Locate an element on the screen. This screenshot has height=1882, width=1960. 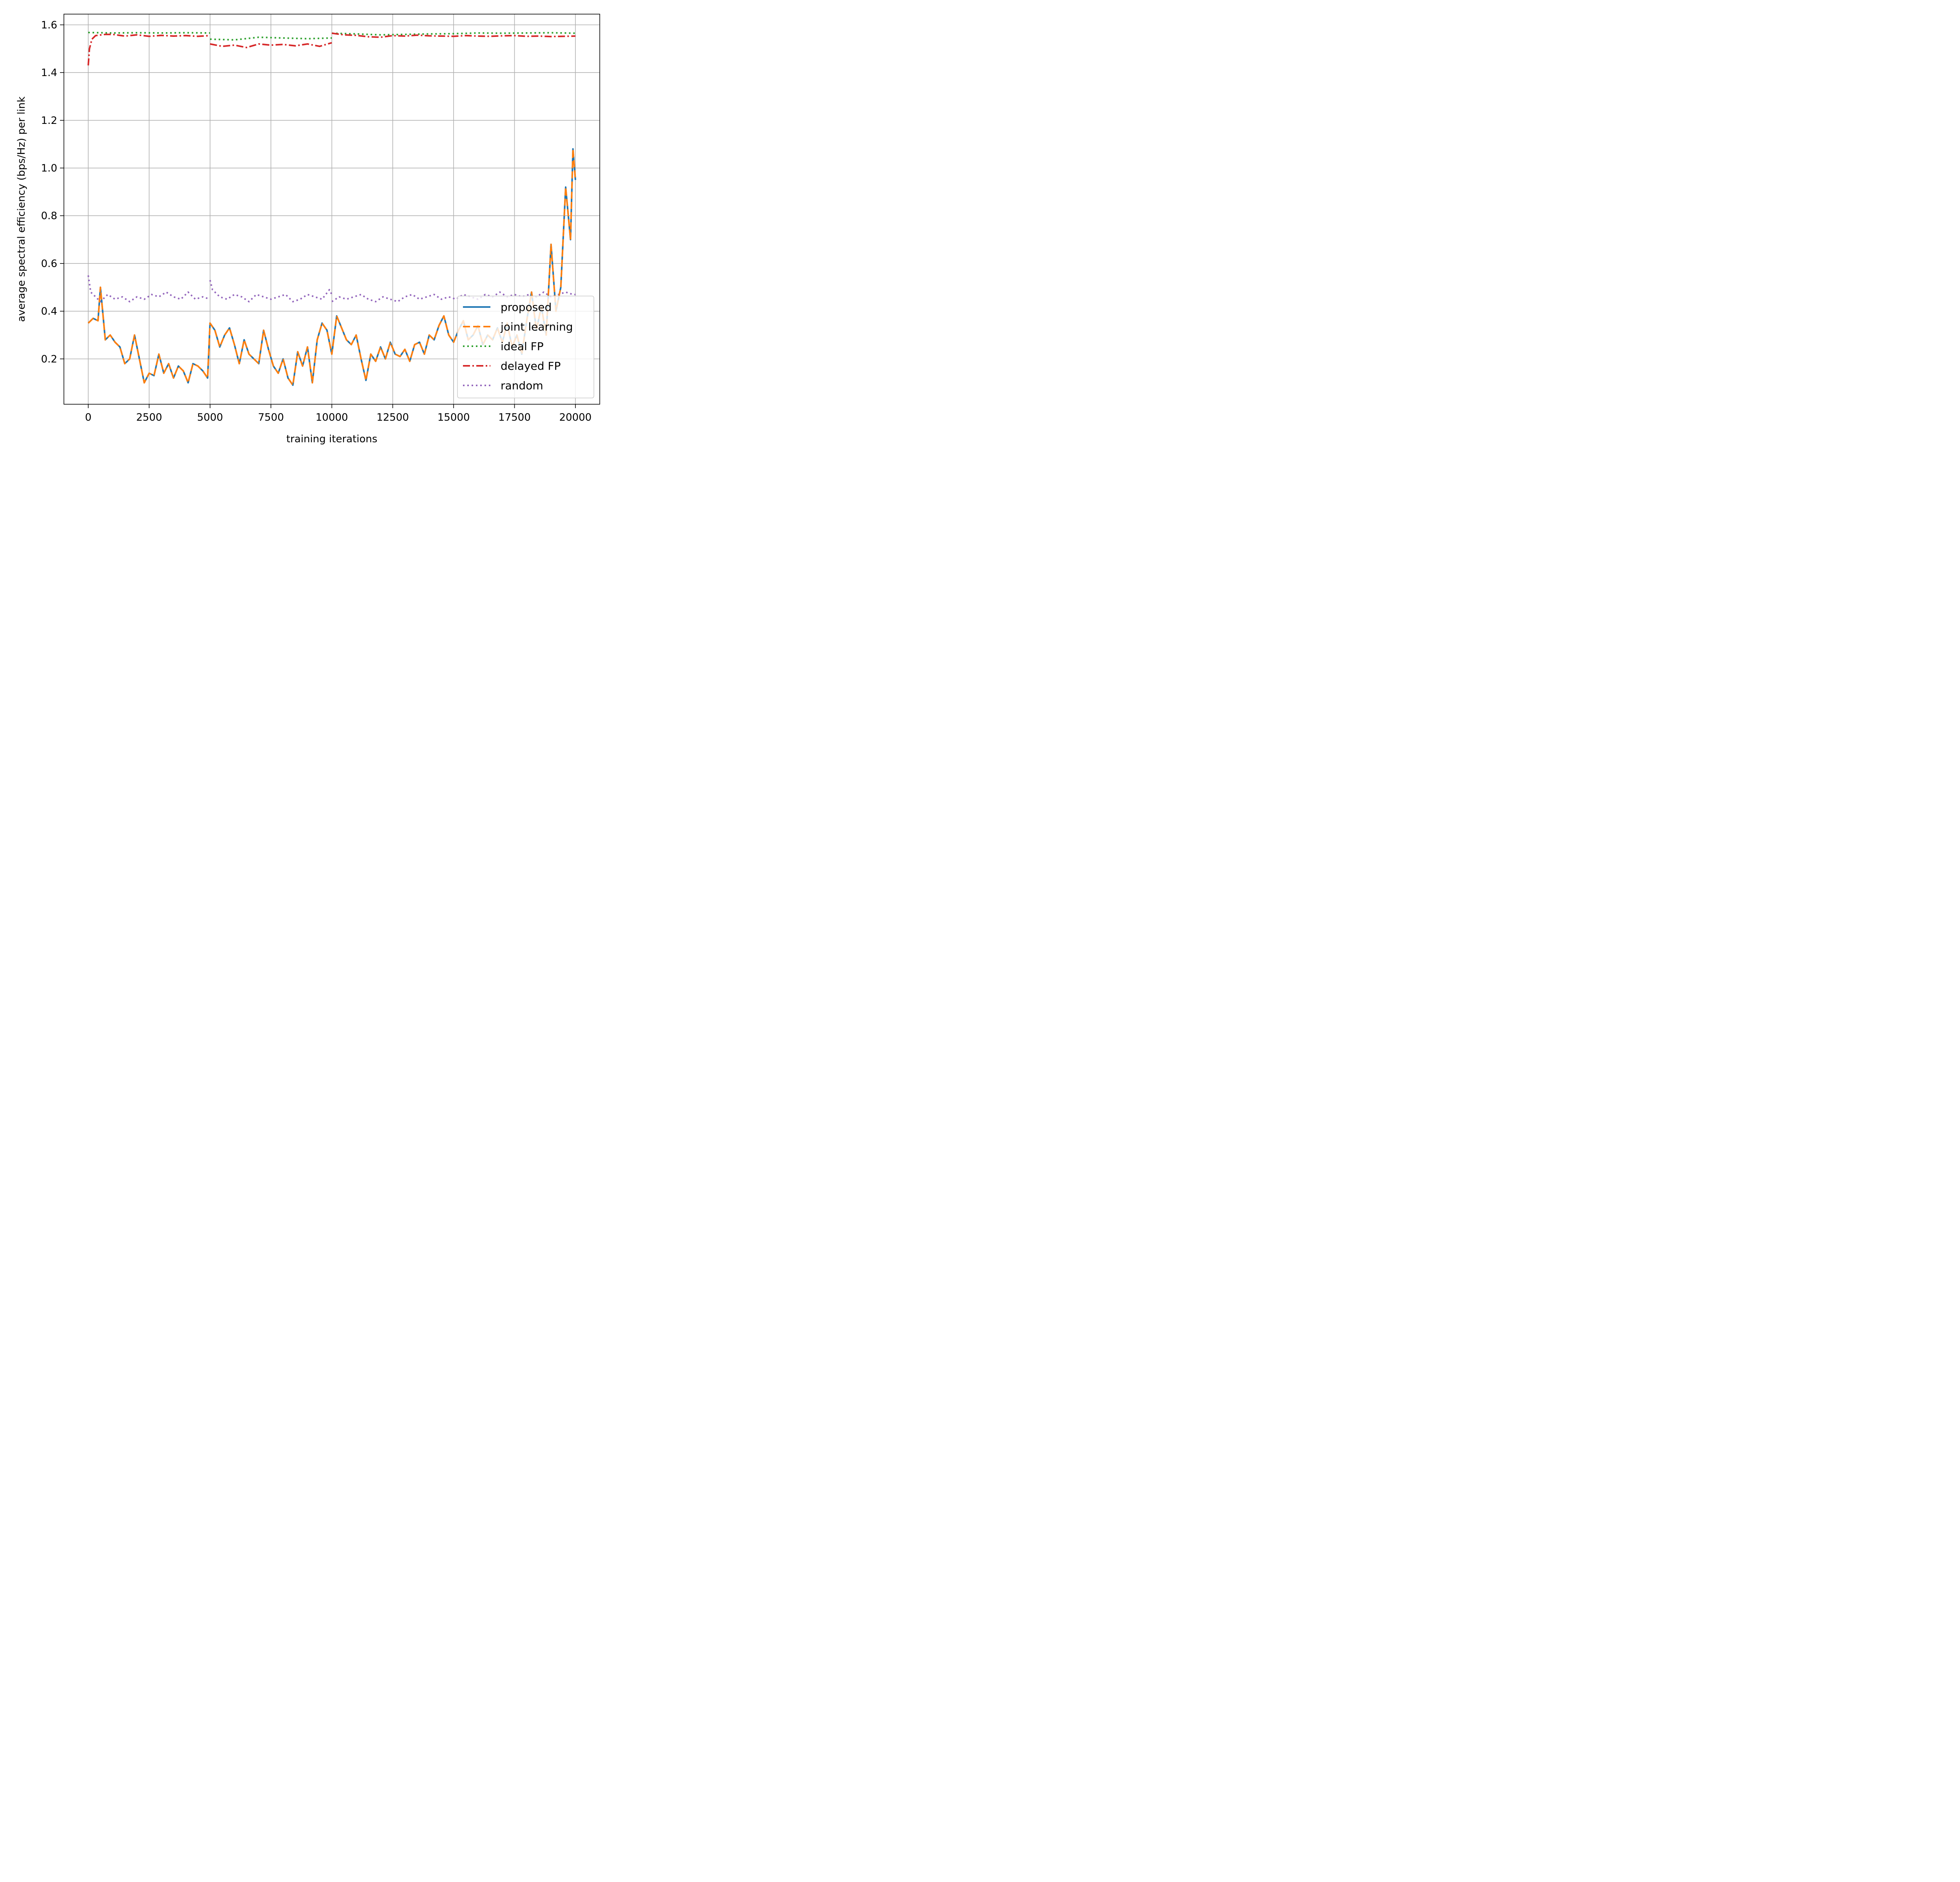
y-tick-label: 0.6 is located at coordinates (49, 264).